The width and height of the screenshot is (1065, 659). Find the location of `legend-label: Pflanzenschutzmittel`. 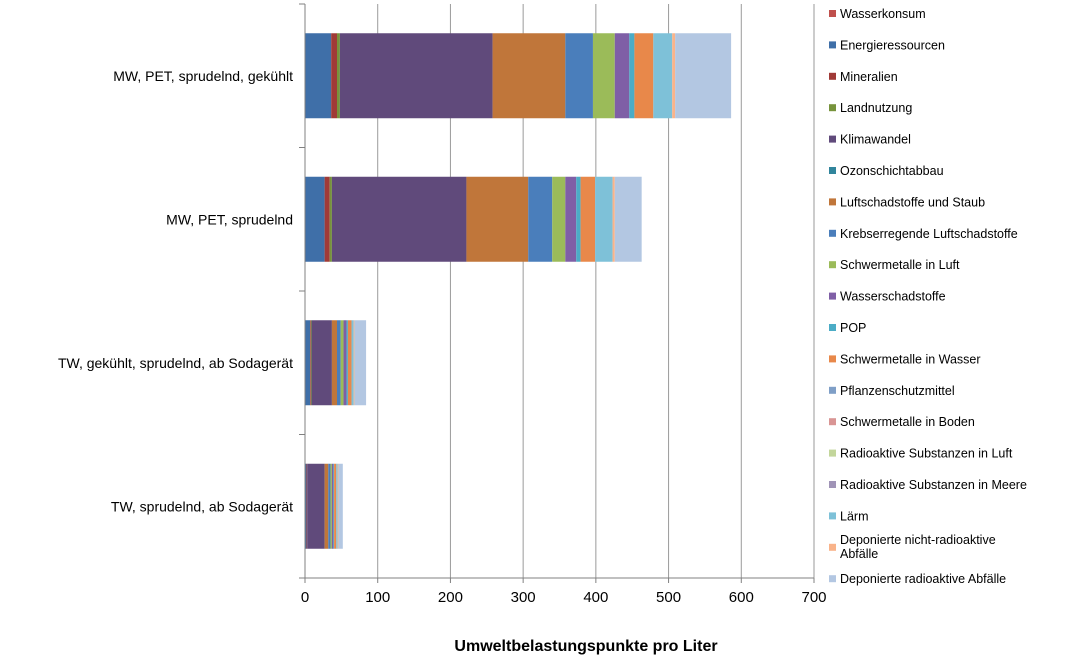

legend-label: Pflanzenschutzmittel is located at coordinates (897, 391).